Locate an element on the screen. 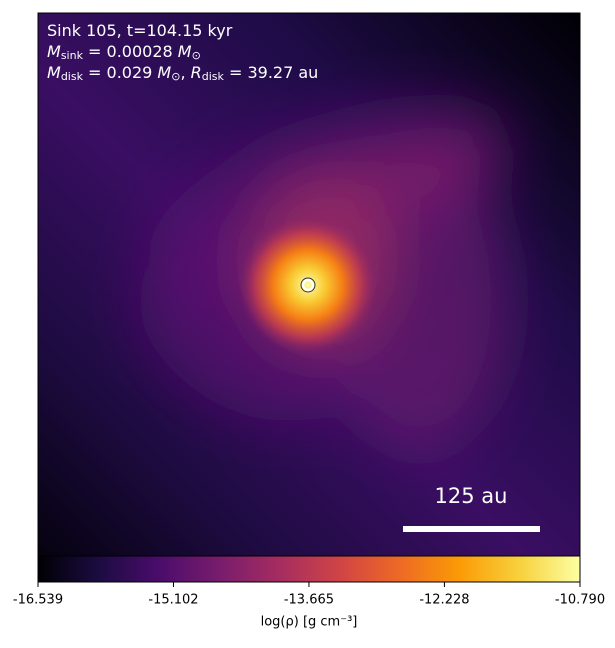 Image resolution: width=615 pixels, height=648 pixels. sink-outline is located at coordinates (308, 285).